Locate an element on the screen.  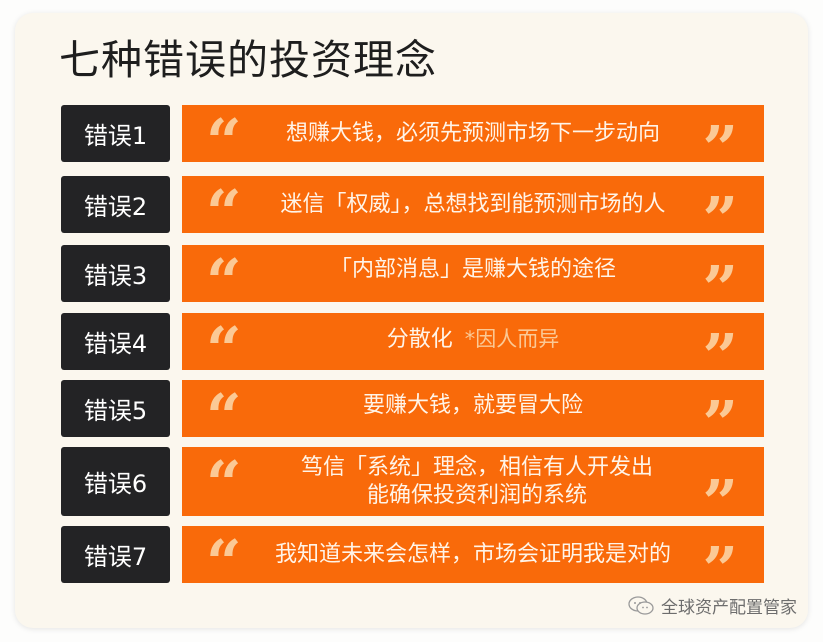
list-item: 错误4 “ 分散化 *因人而异 ” is located at coordinates (412, 350).